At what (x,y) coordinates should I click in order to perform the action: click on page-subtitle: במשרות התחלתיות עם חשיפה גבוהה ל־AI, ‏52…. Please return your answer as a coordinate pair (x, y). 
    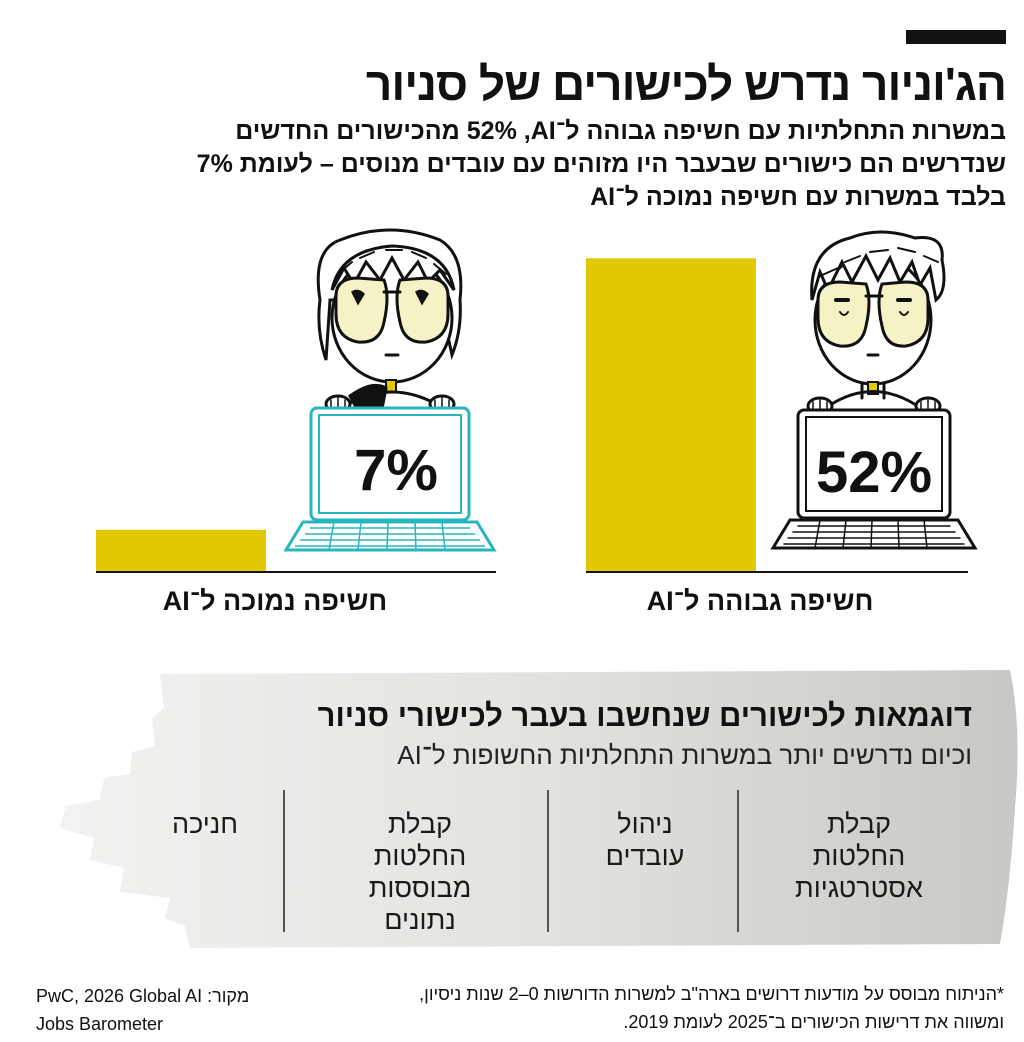
    Looking at the image, I should click on (601, 164).